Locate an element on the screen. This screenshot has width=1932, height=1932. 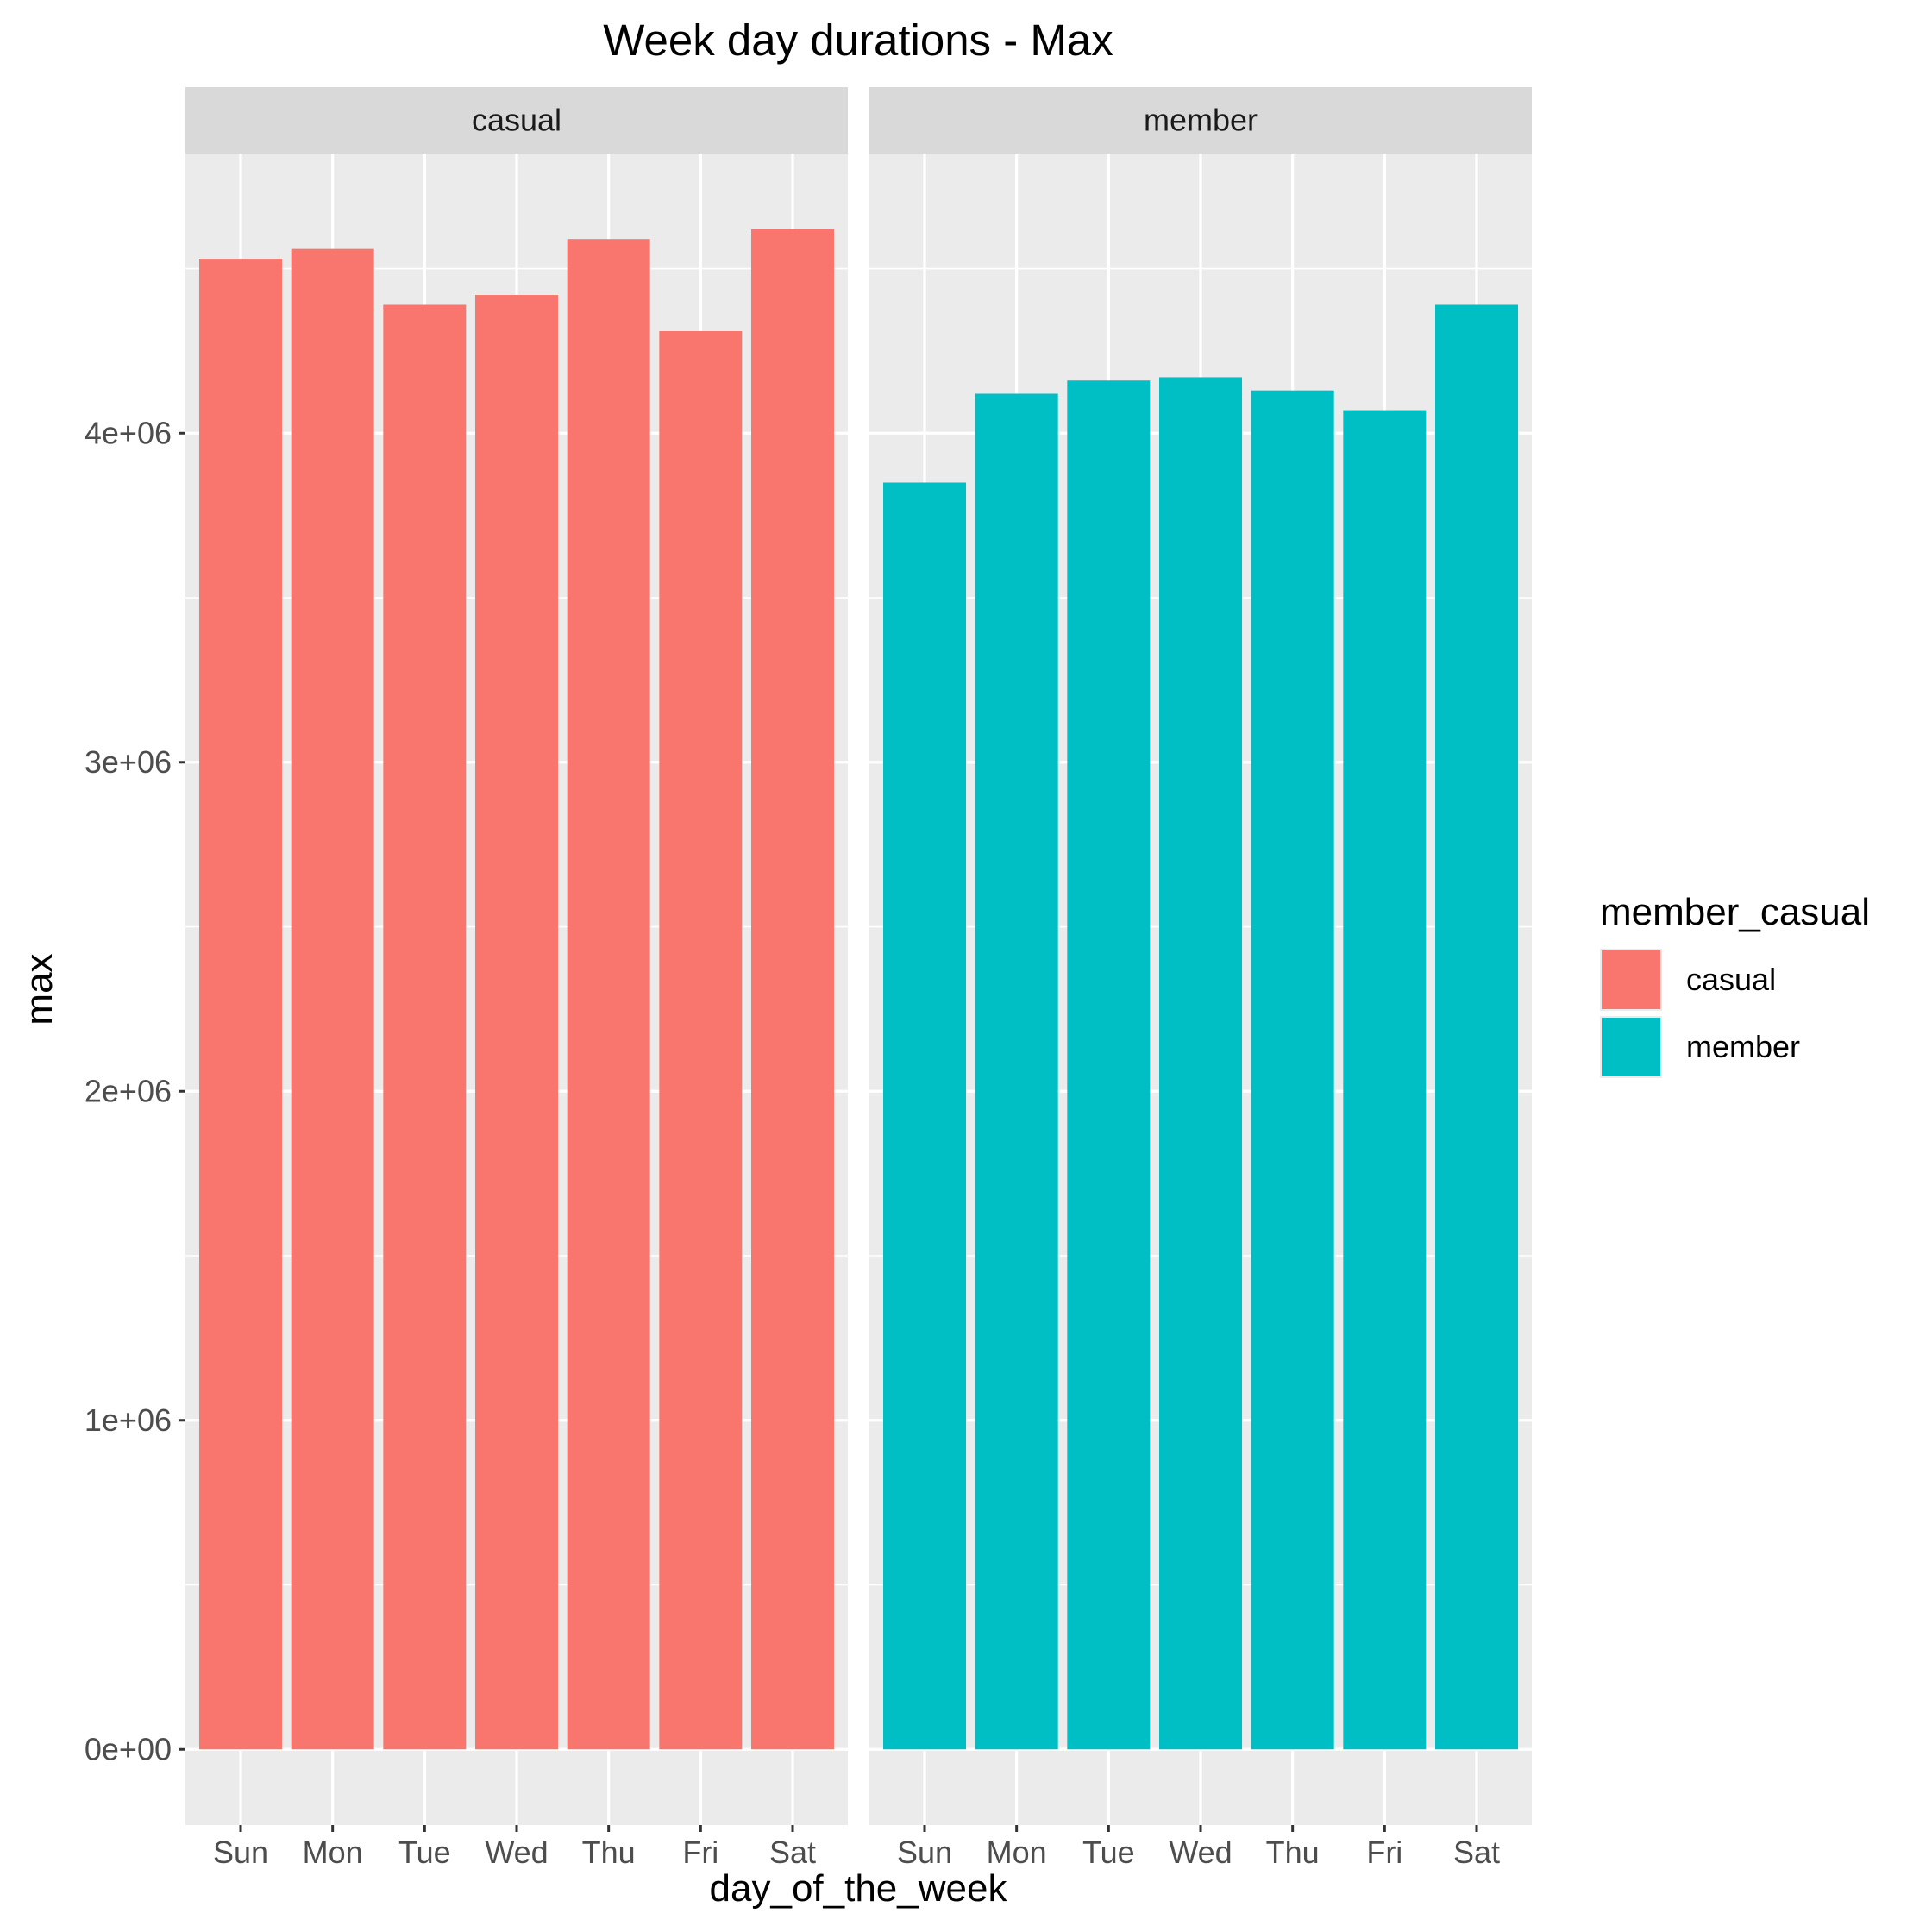
bar-member-wed is located at coordinates (1200, 1063).